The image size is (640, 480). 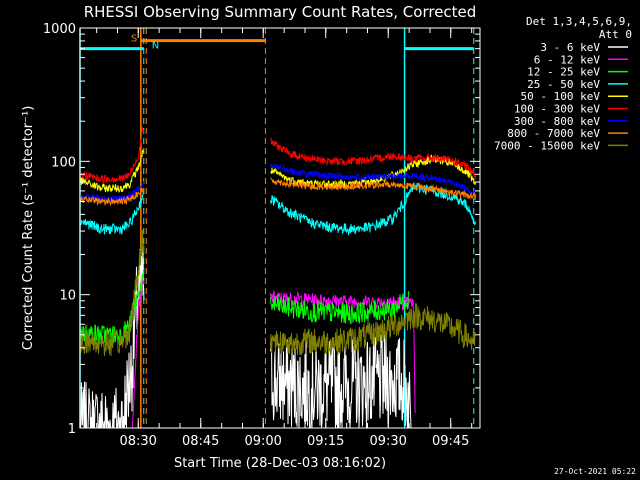 I want to click on x-tick-label: 09:45, so click(x=450, y=441).